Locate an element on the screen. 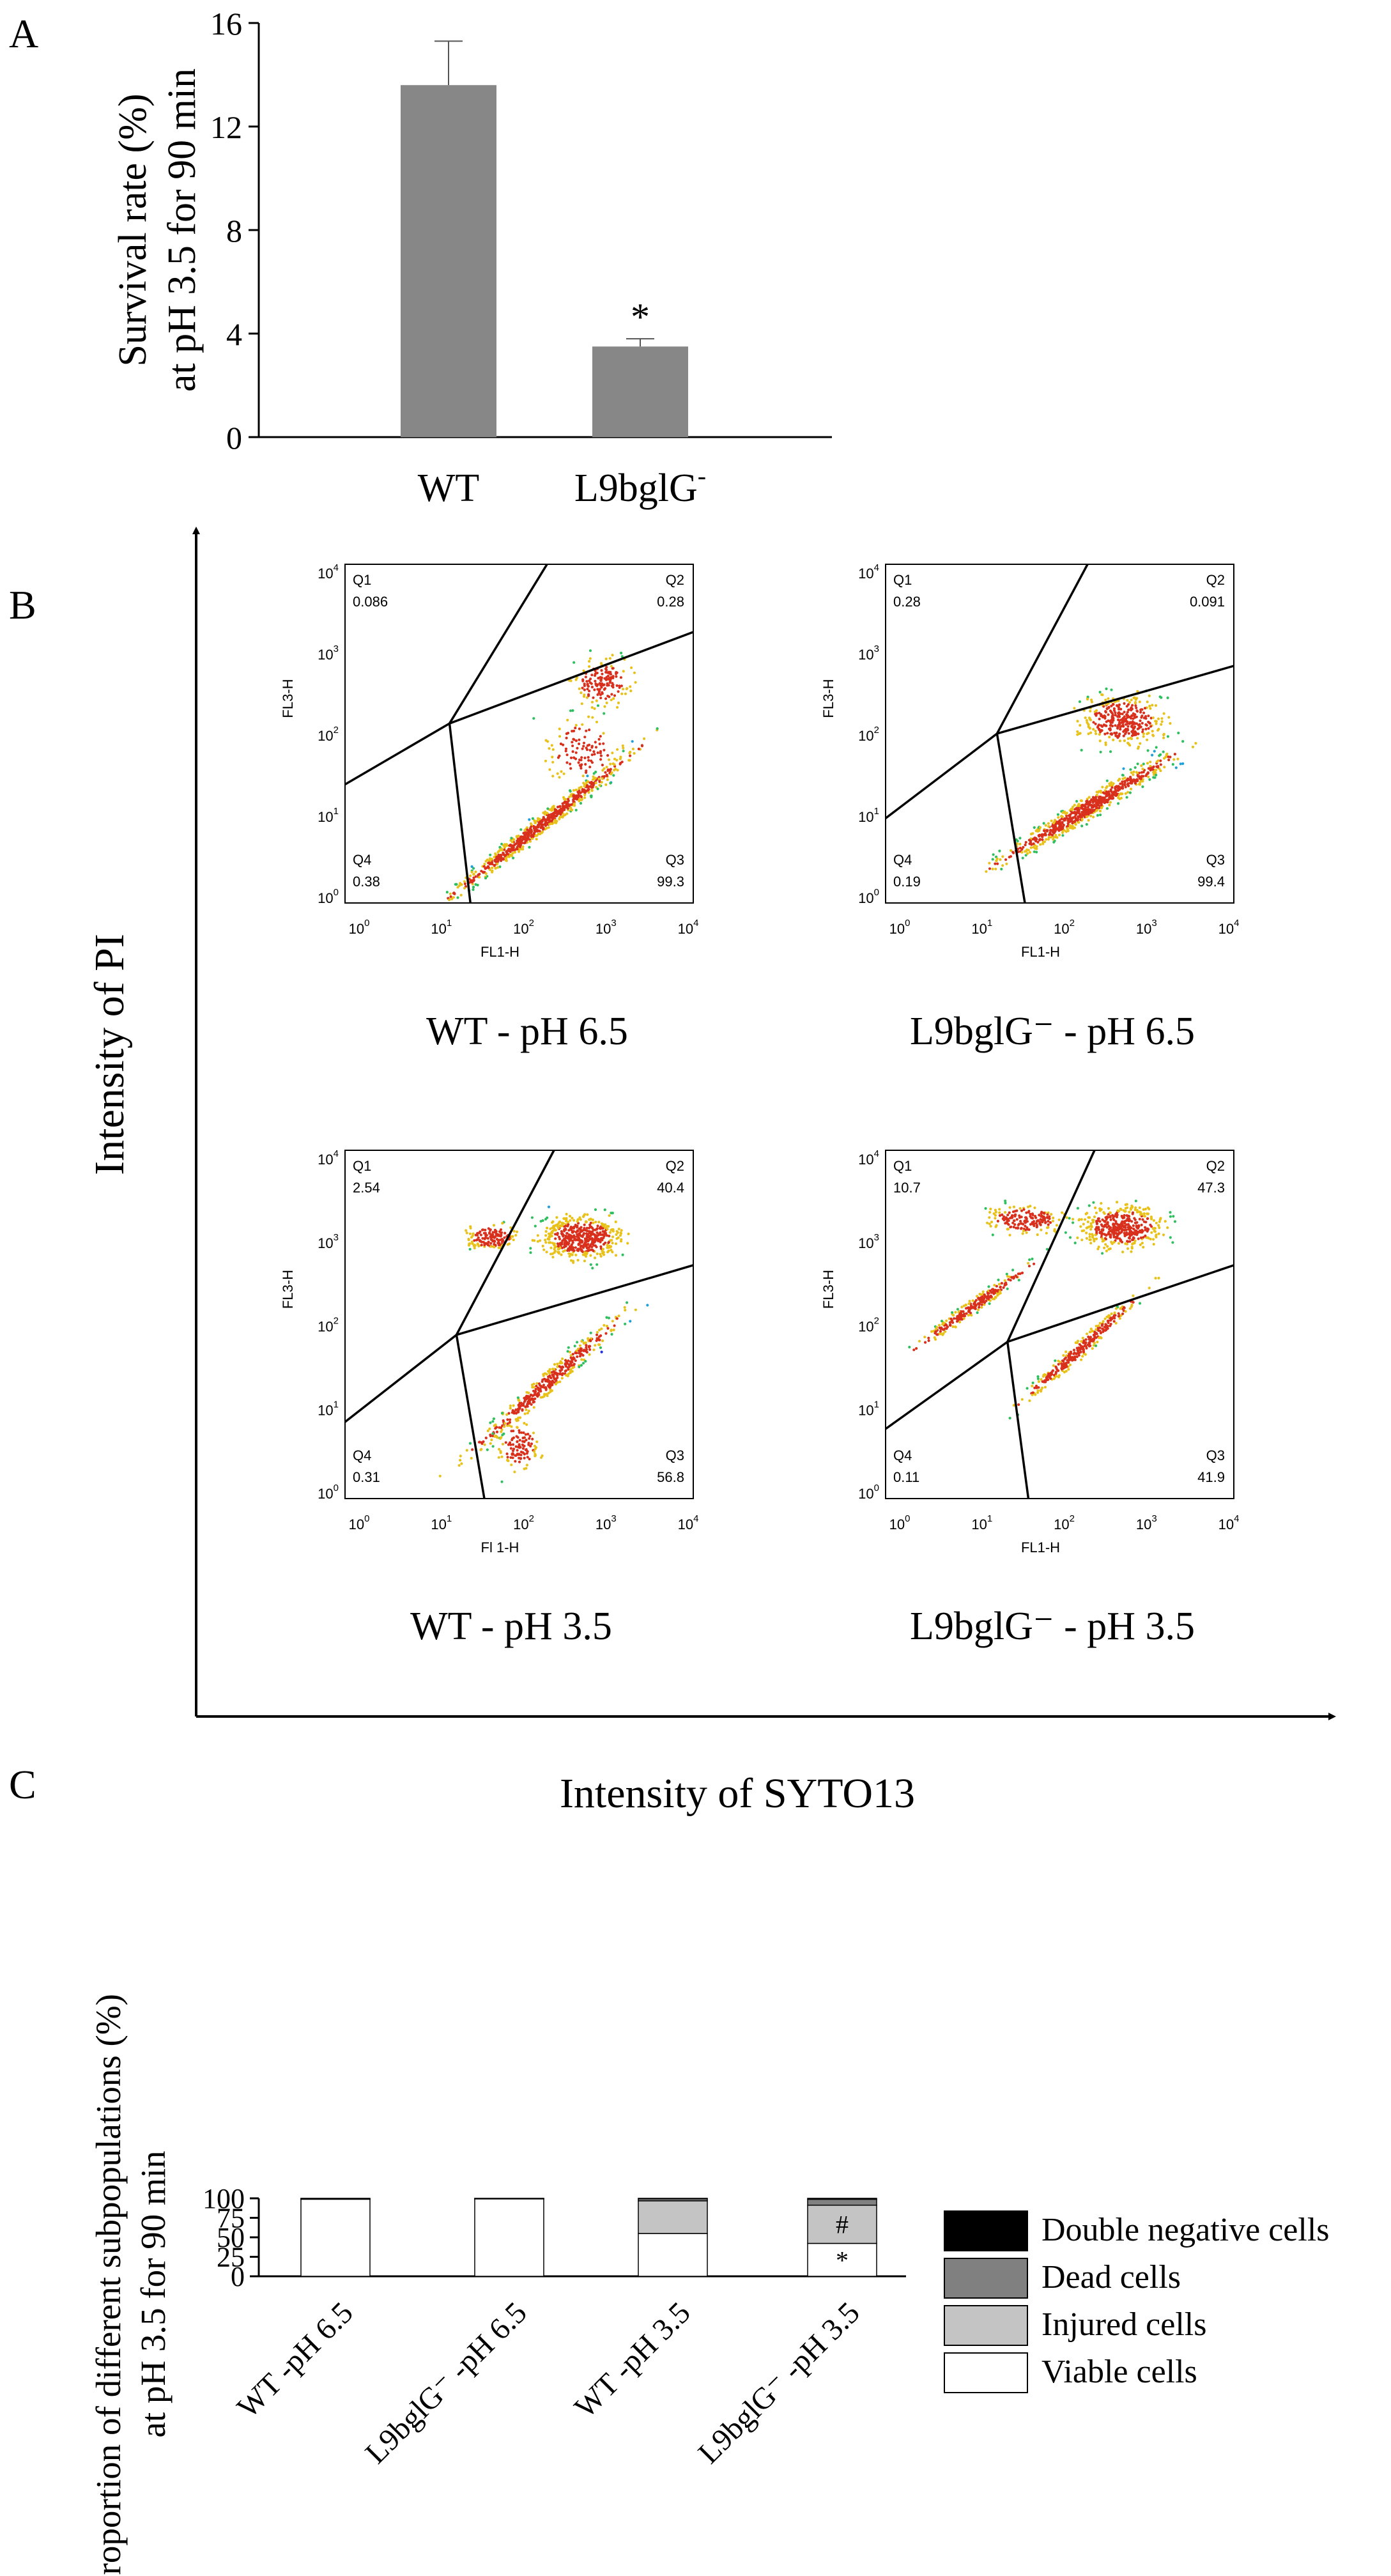 This screenshot has height=2576, width=1391. legend-label: Viable cells is located at coordinates (1119, 2372).